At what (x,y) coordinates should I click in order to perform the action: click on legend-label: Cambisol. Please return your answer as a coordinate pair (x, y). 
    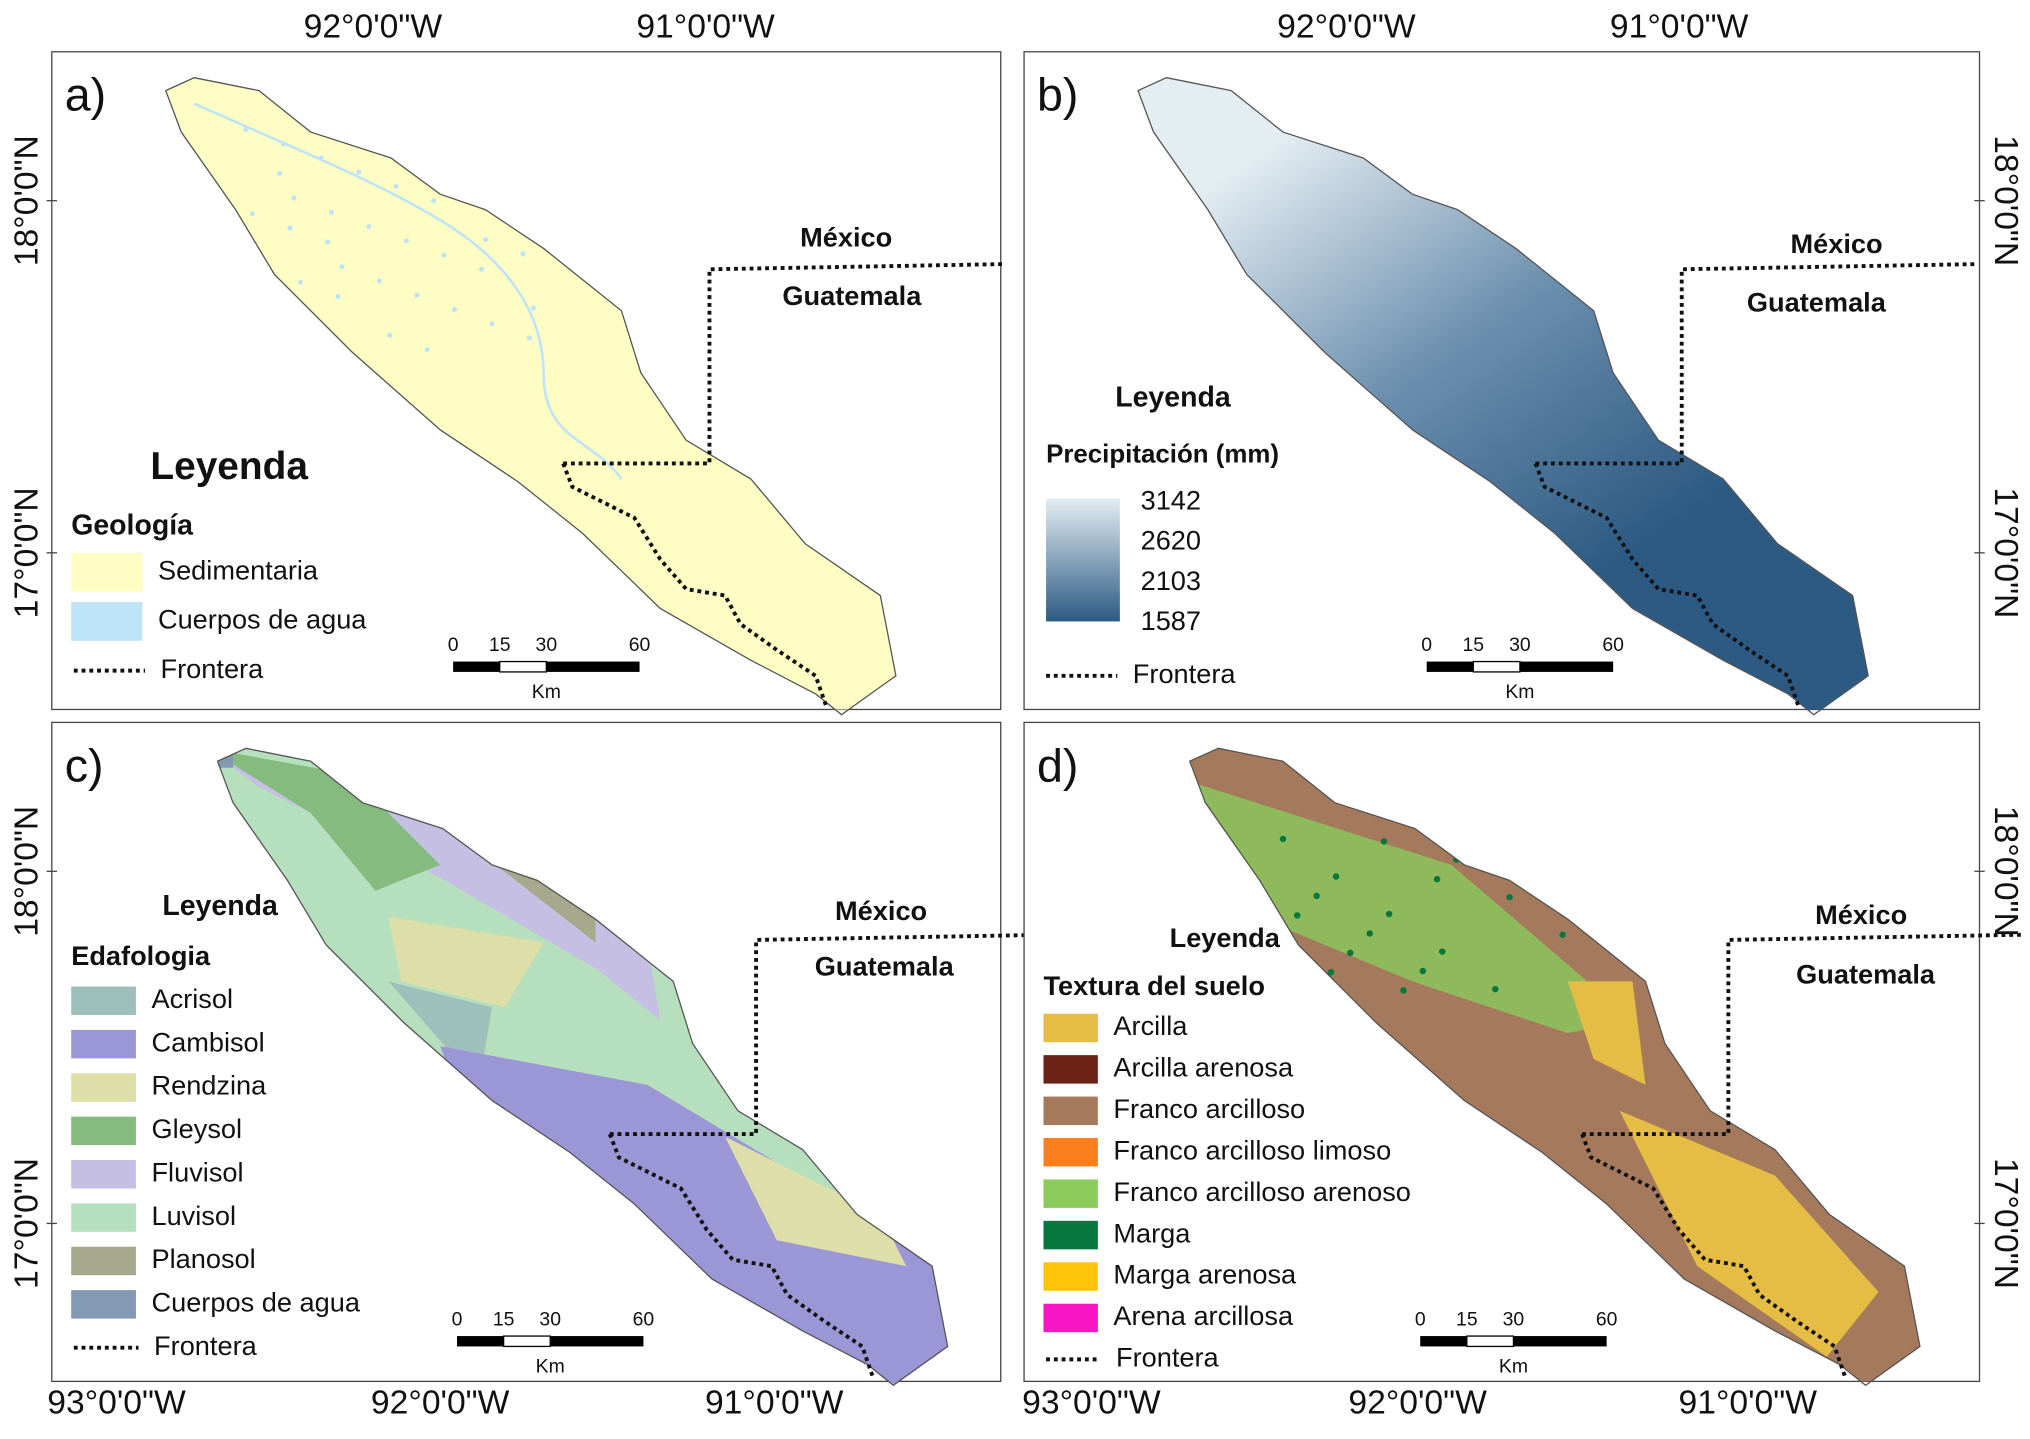
    Looking at the image, I should click on (207, 1041).